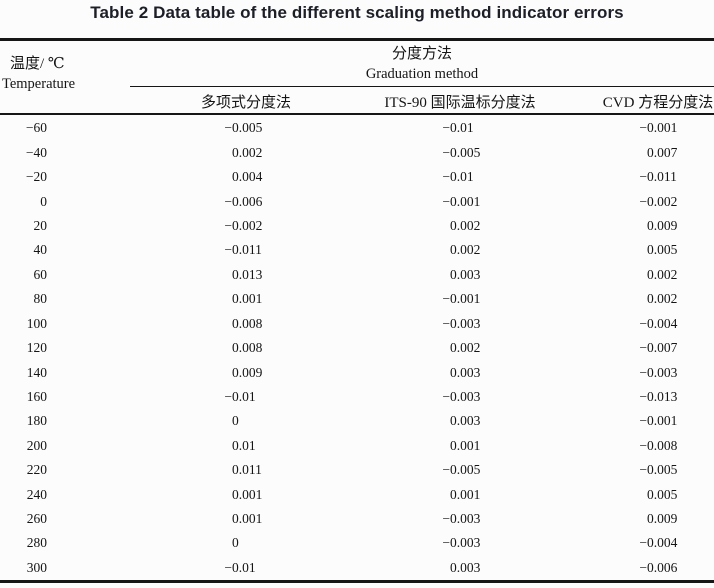  Describe the element at coordinates (357, 519) in the screenshot. I see `table-row: 260 0.001 −0.003 0.009` at that location.